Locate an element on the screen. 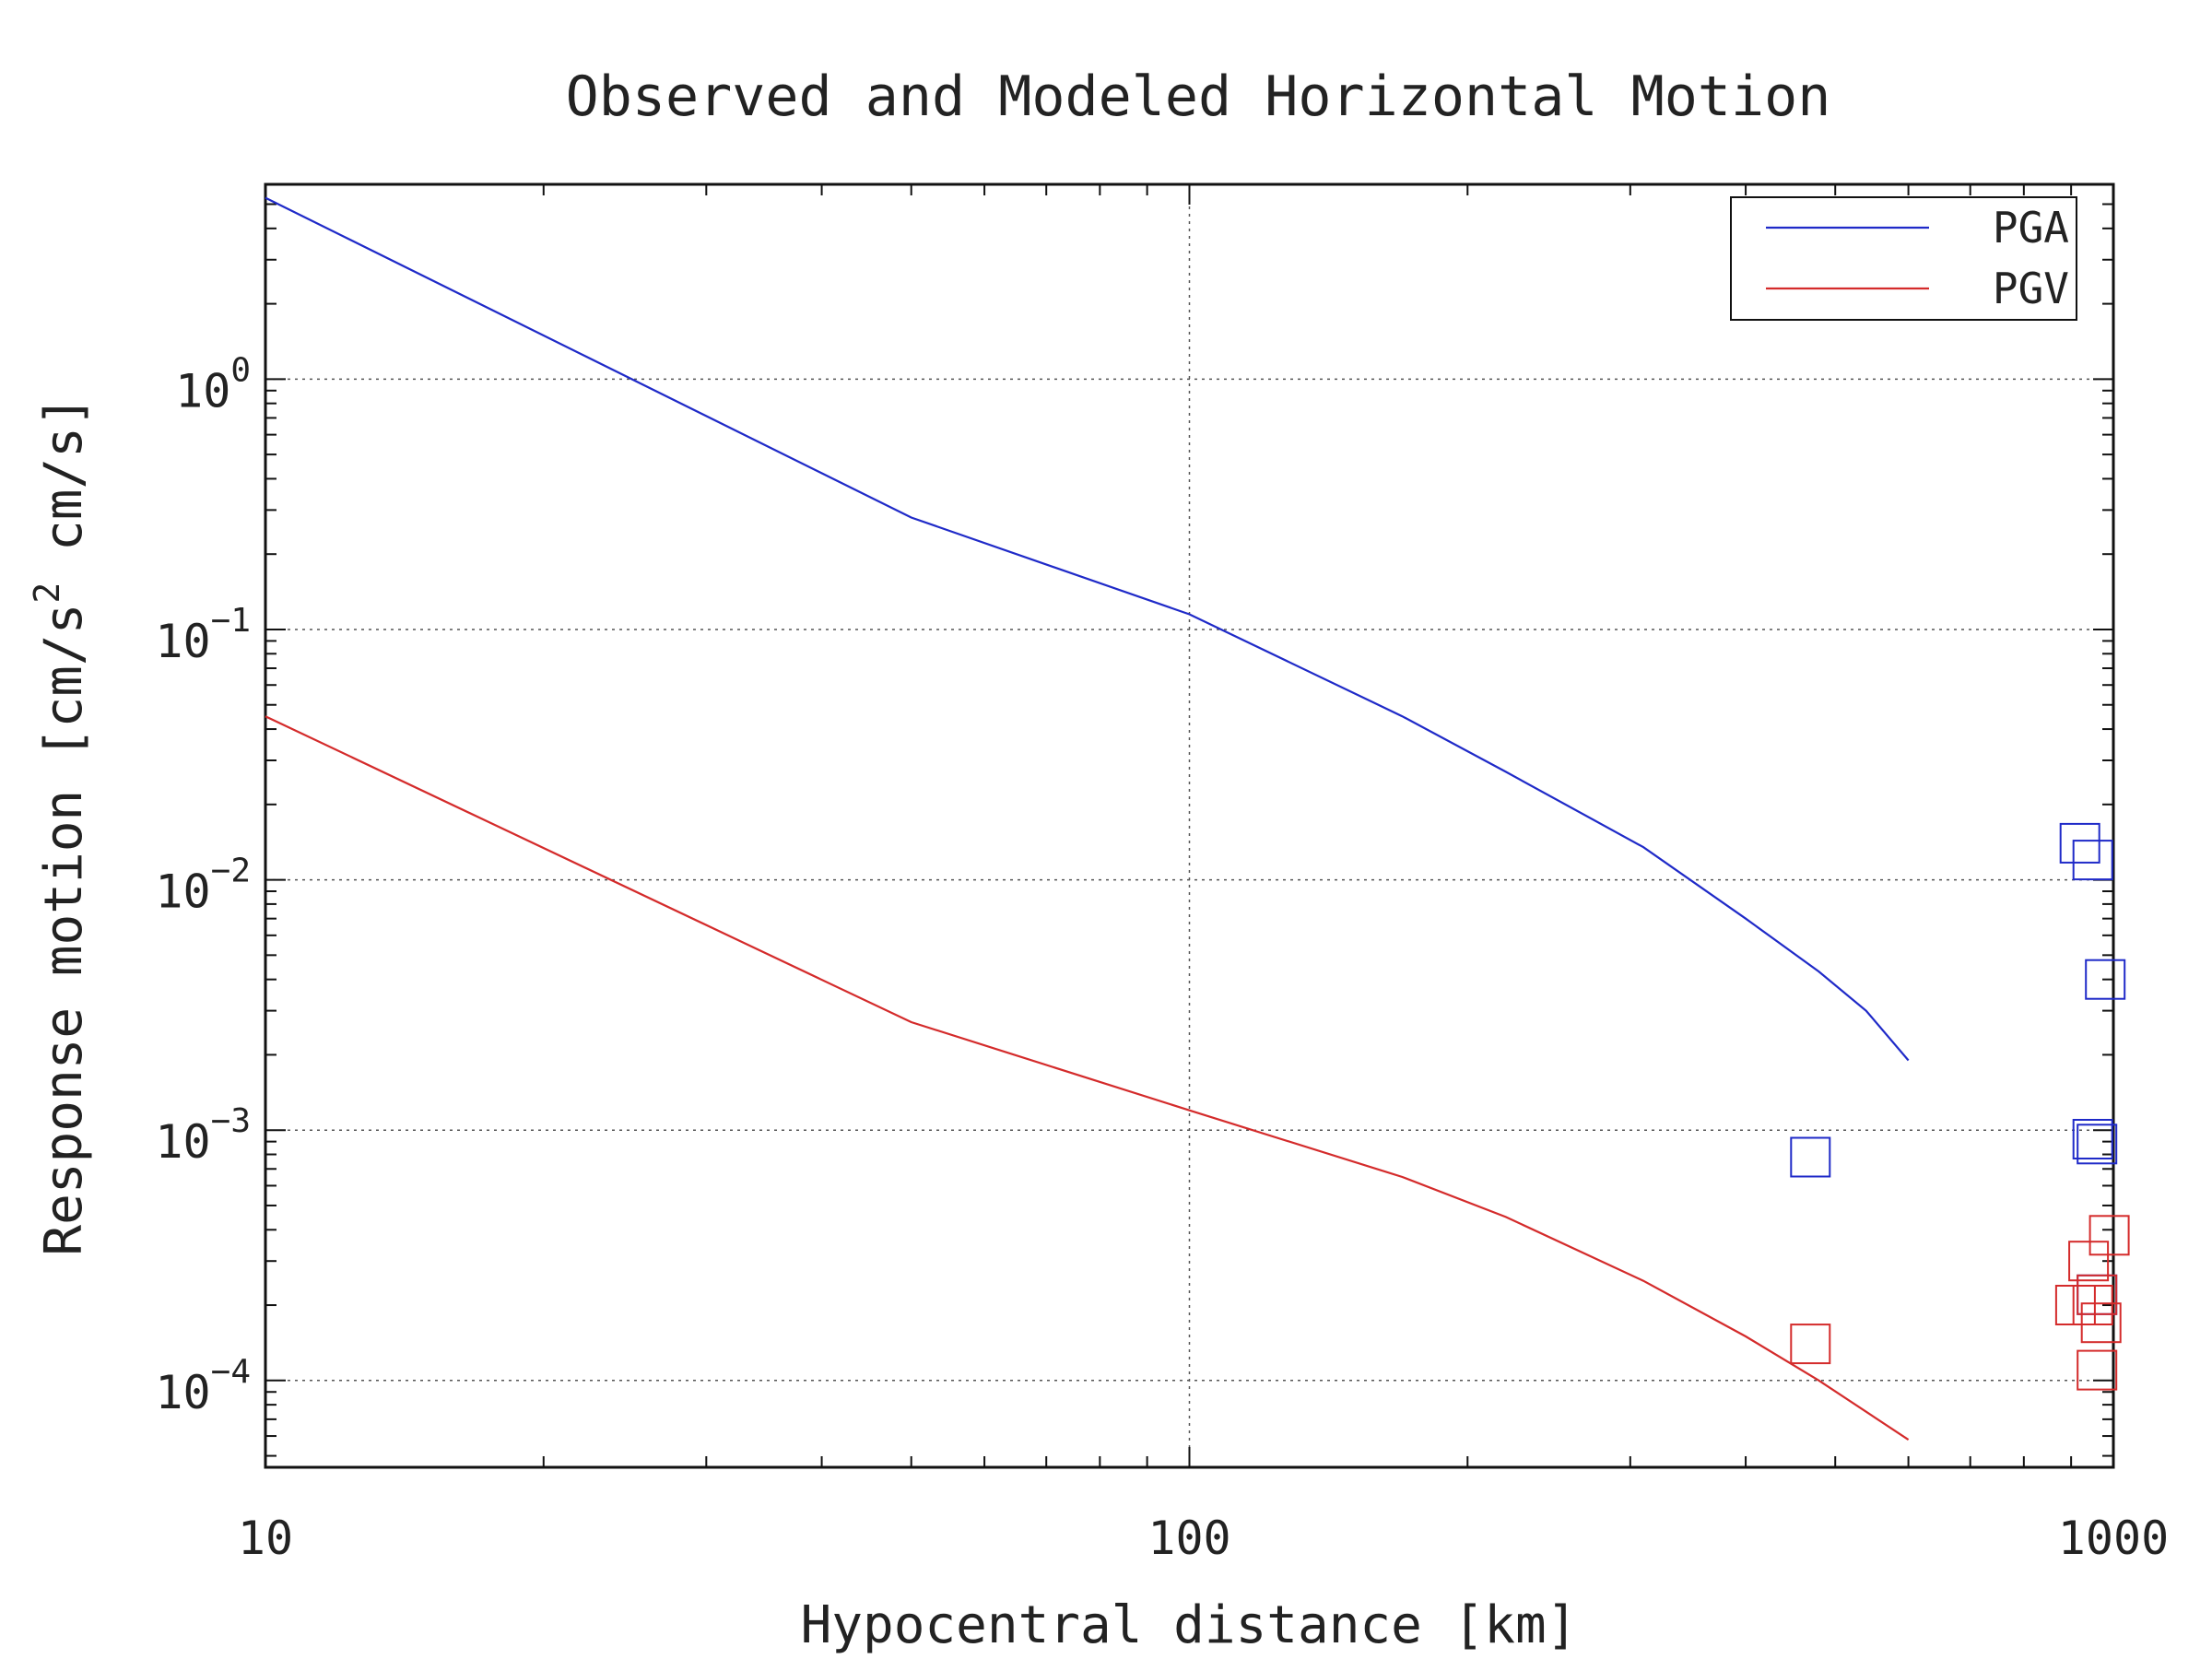  x-tick-label: 10 is located at coordinates (265, 1538).